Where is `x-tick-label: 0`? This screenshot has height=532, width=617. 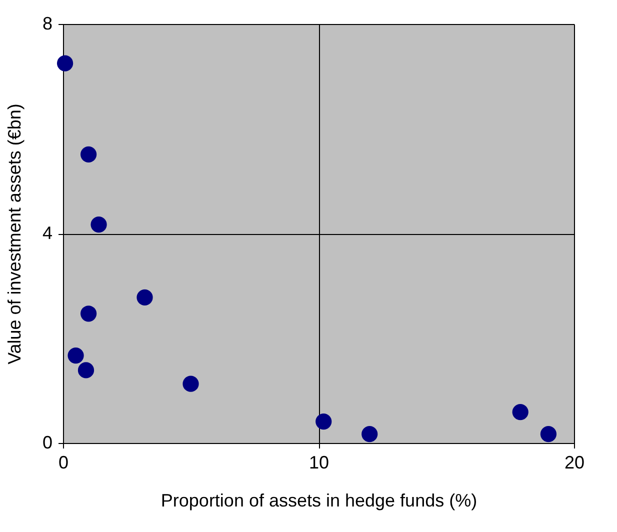
x-tick-label: 0 is located at coordinates (63, 462).